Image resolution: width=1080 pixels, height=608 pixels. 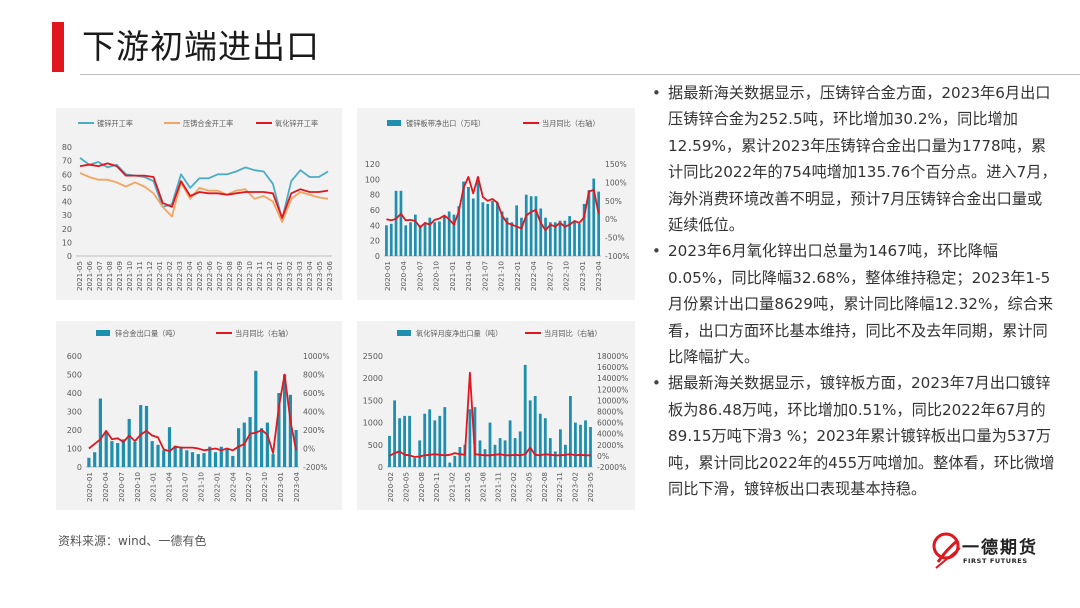 What do you see at coordinates (615, 238) in the screenshot?
I see `y2-tick-label: -50%` at bounding box center [615, 238].